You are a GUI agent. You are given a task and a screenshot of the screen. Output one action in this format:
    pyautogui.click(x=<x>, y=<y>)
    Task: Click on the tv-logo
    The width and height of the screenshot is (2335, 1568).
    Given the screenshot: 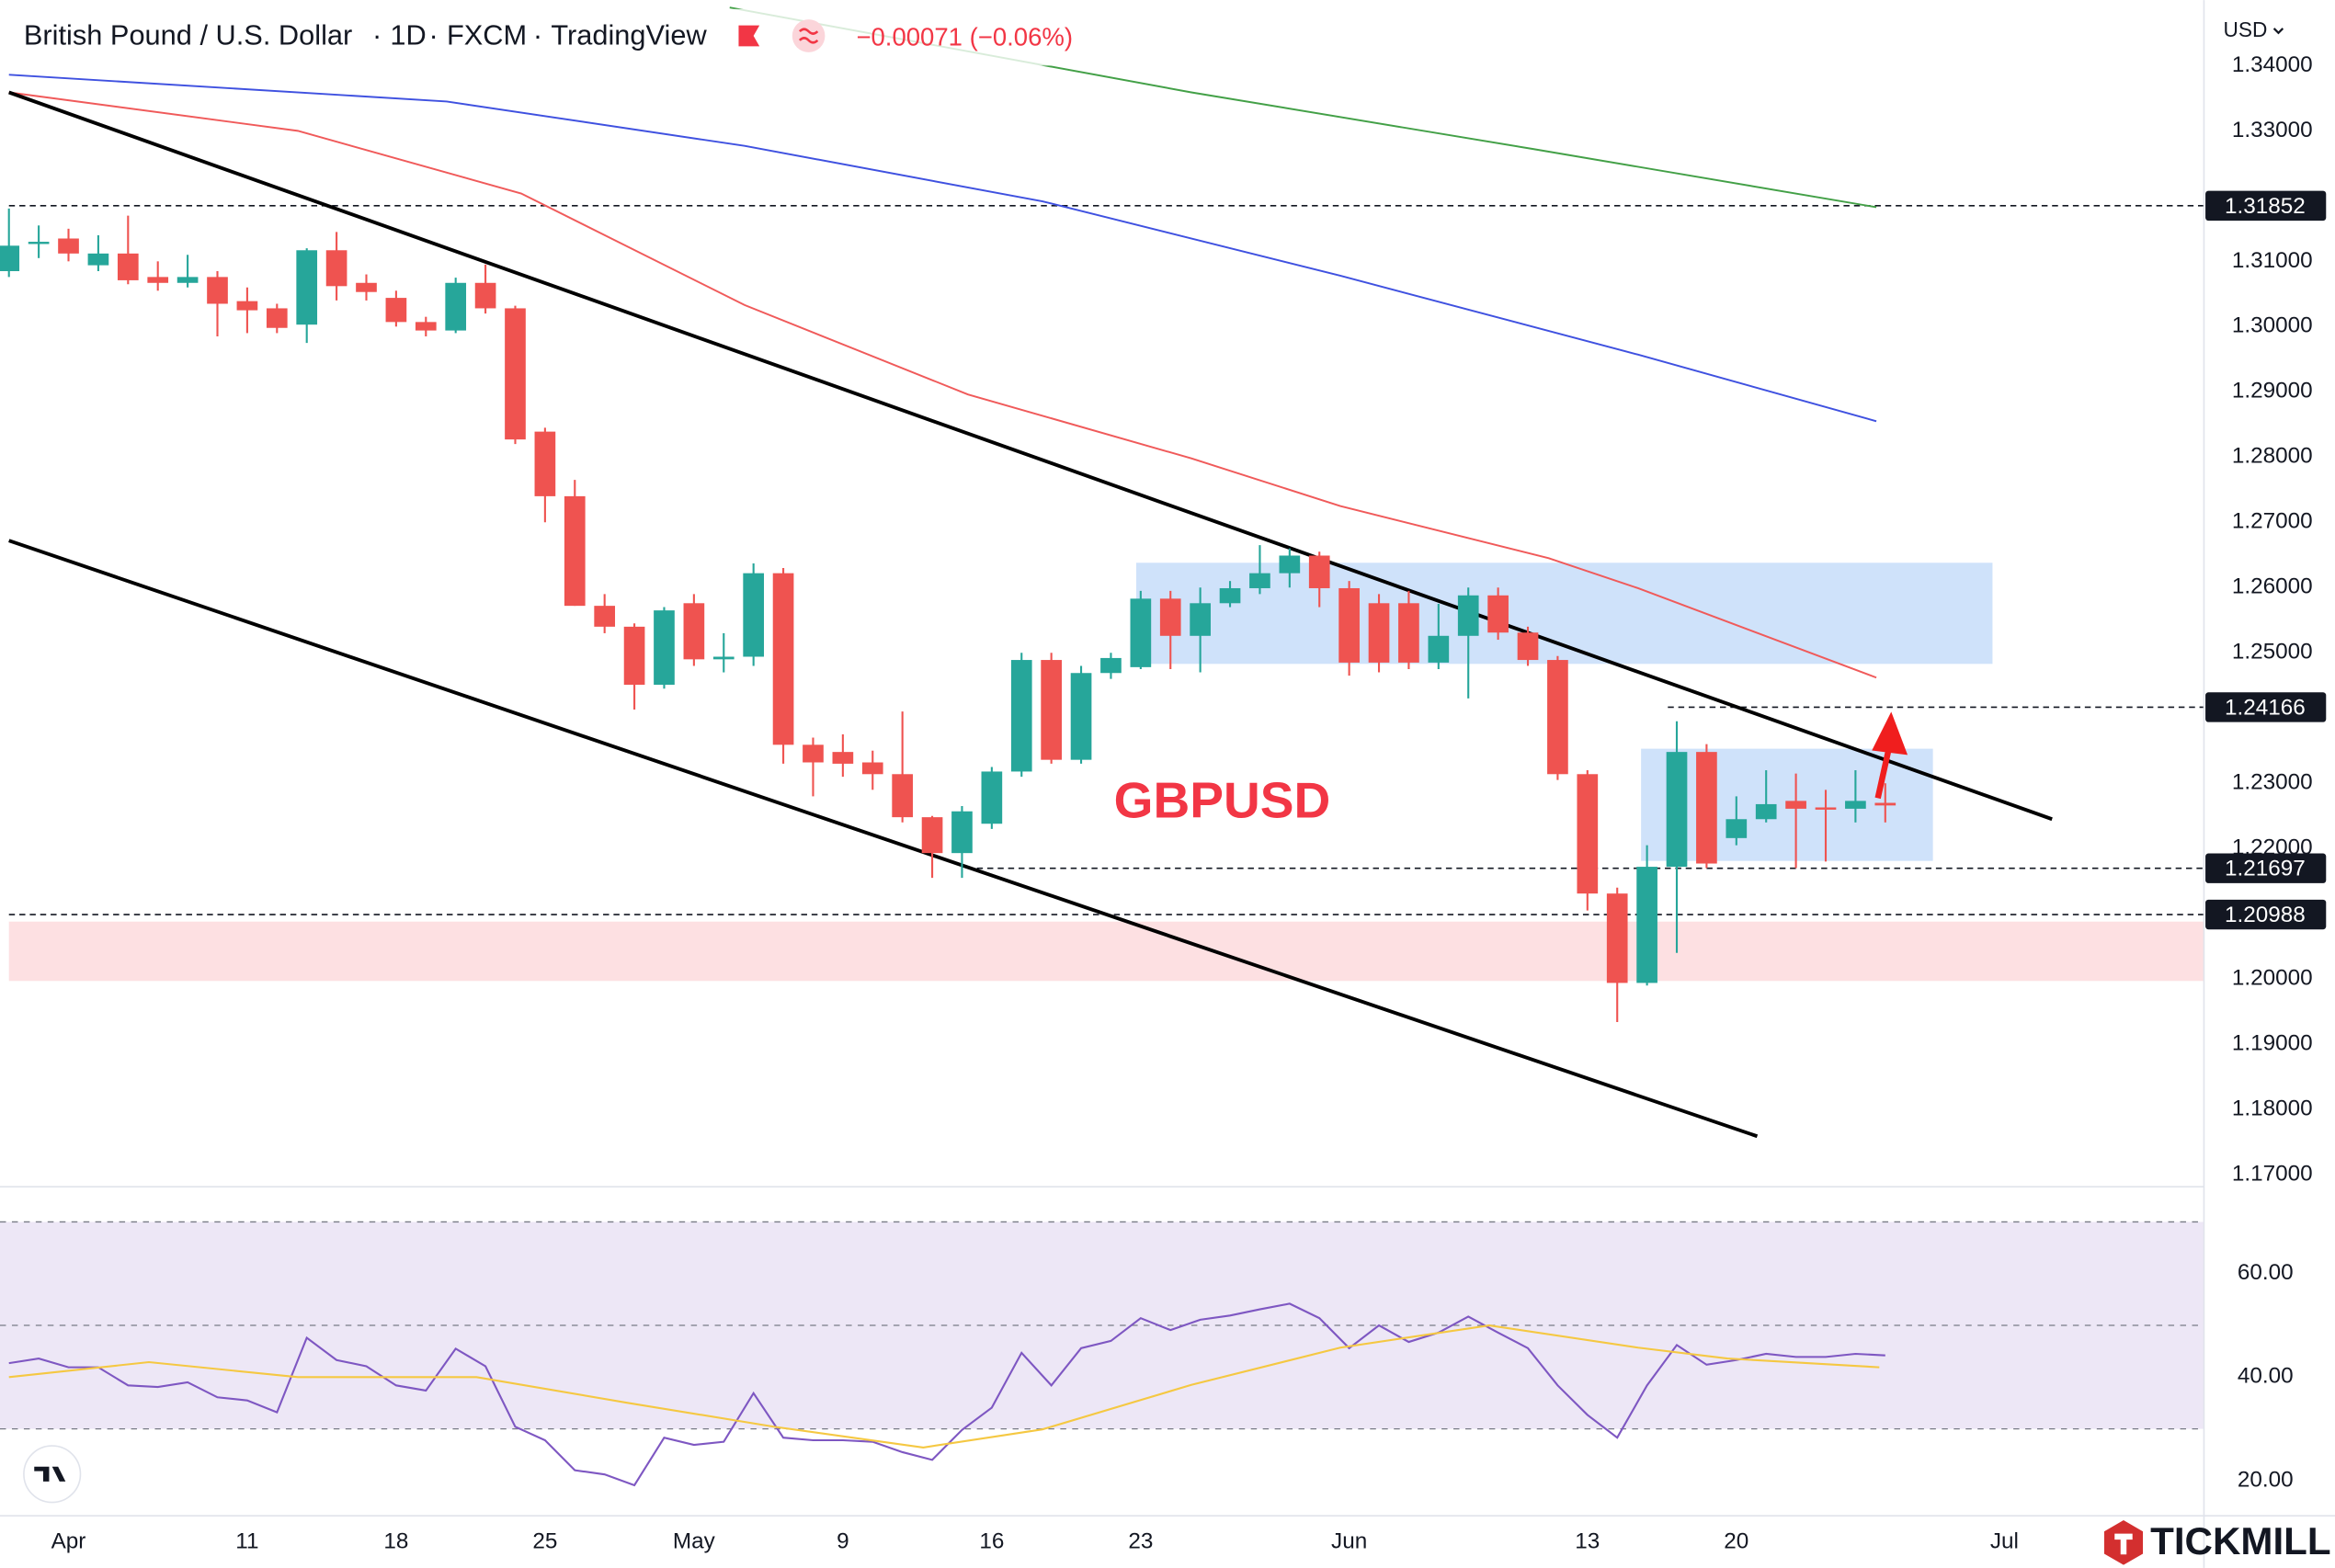 What is the action you would take?
    pyautogui.click(x=52, y=1474)
    